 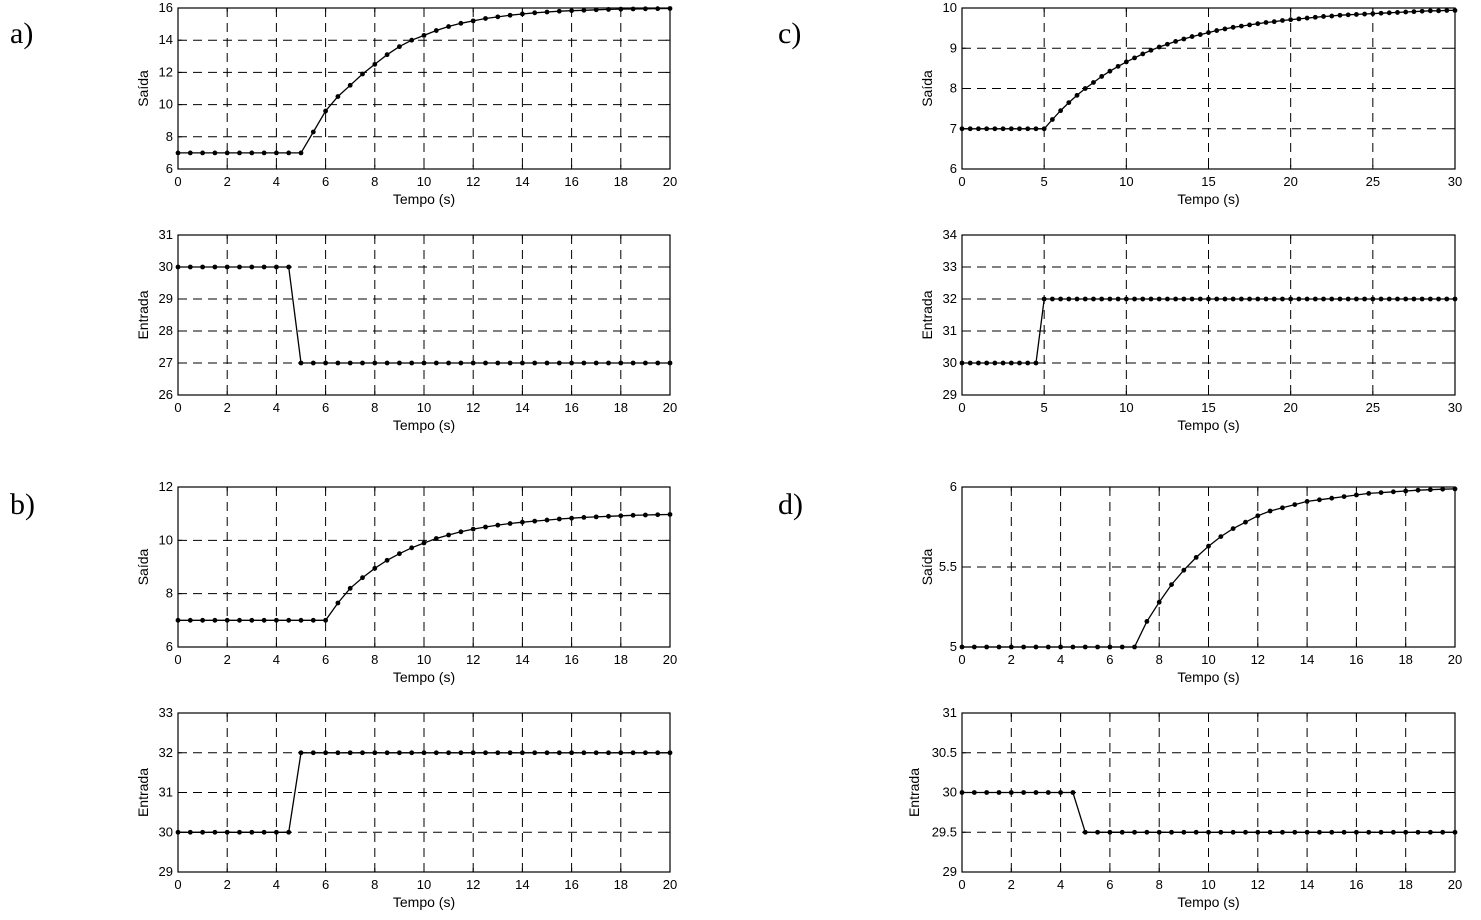 I want to click on panel-label-a: a), so click(x=21, y=33).